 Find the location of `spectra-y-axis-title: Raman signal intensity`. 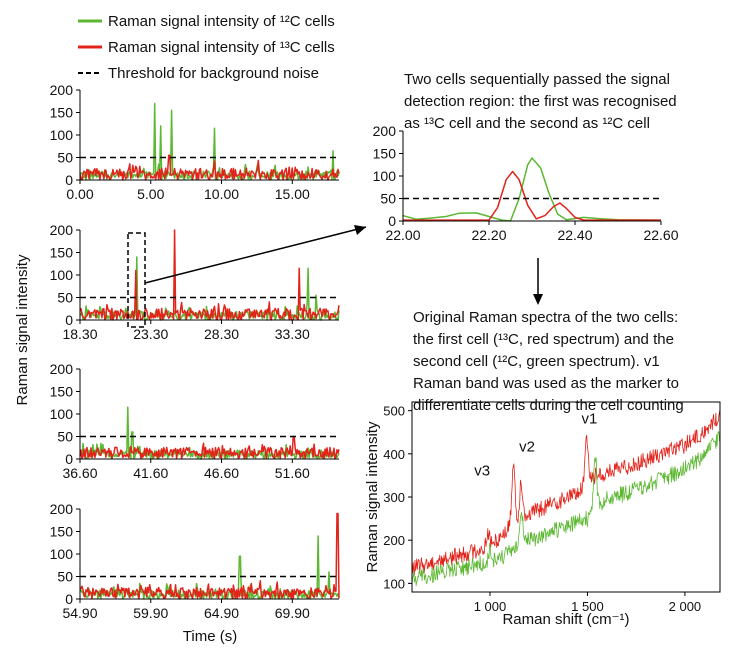

spectra-y-axis-title: Raman signal intensity is located at coordinates (372, 496).